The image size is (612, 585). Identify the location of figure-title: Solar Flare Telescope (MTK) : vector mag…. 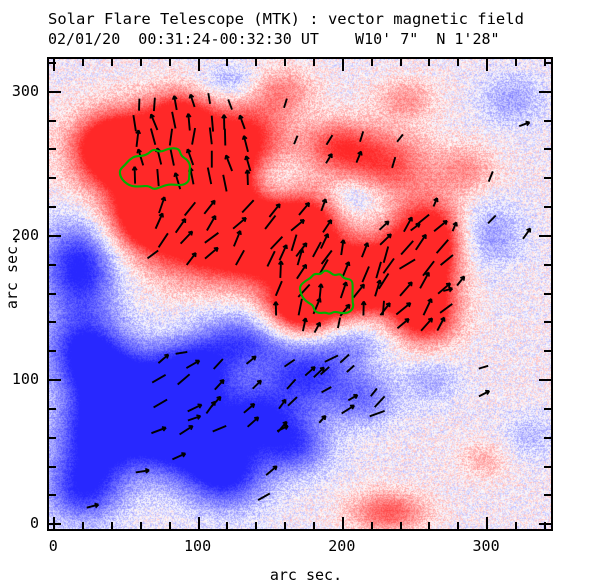
(286, 19).